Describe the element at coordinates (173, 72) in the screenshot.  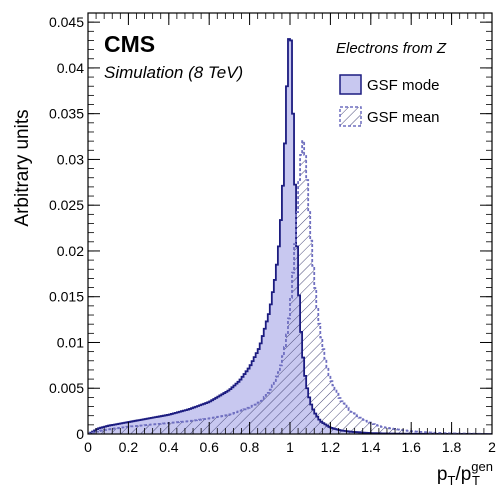
I see `simulation-label: Simulation (8 TeV)` at that location.